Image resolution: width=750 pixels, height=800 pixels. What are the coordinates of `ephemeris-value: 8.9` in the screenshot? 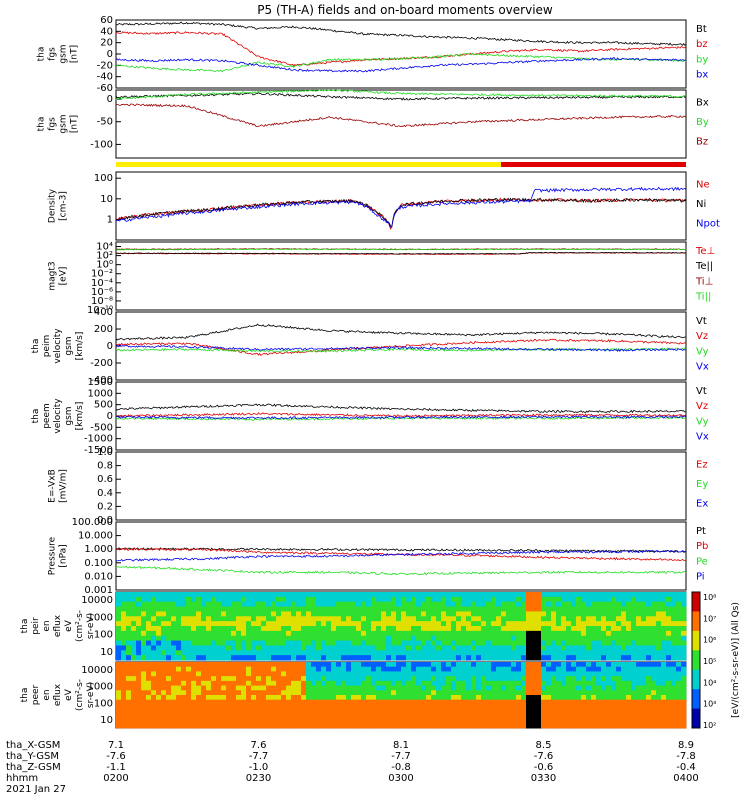 It's located at (686, 745).